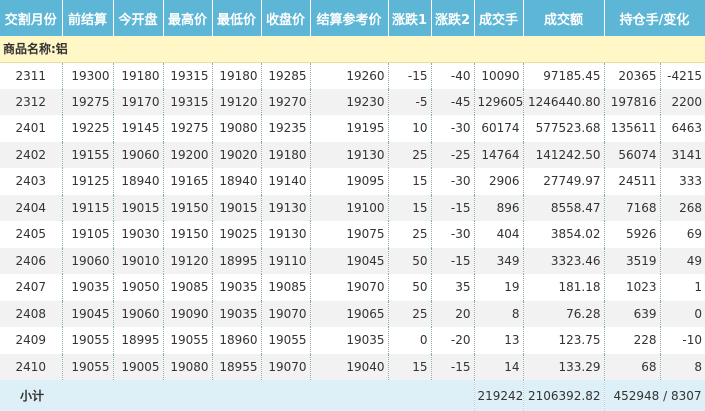 The width and height of the screenshot is (705, 411). Describe the element at coordinates (564, 260) in the screenshot. I see `cell: 3323.46` at that location.